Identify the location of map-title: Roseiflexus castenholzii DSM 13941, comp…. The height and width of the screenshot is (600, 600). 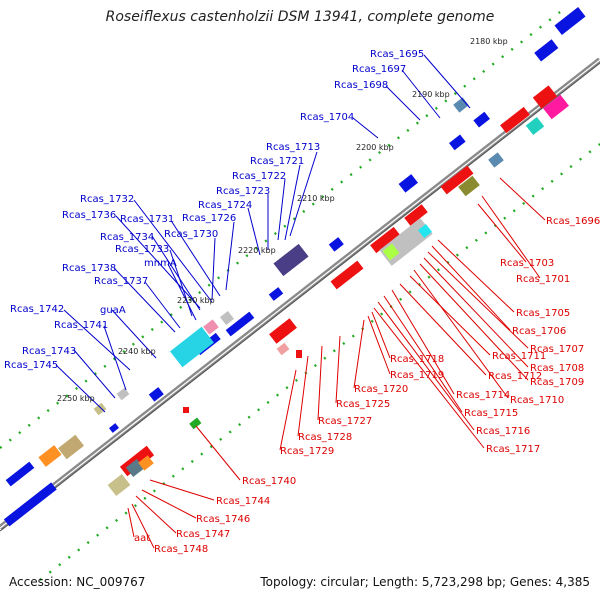
(300, 17).